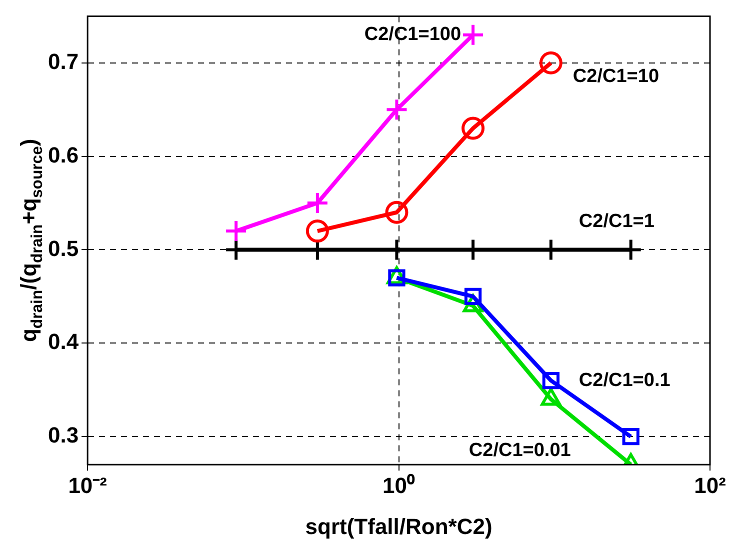 This screenshot has width=740, height=543. What do you see at coordinates (63, 61) in the screenshot?
I see `y-tick-label: 0.7` at bounding box center [63, 61].